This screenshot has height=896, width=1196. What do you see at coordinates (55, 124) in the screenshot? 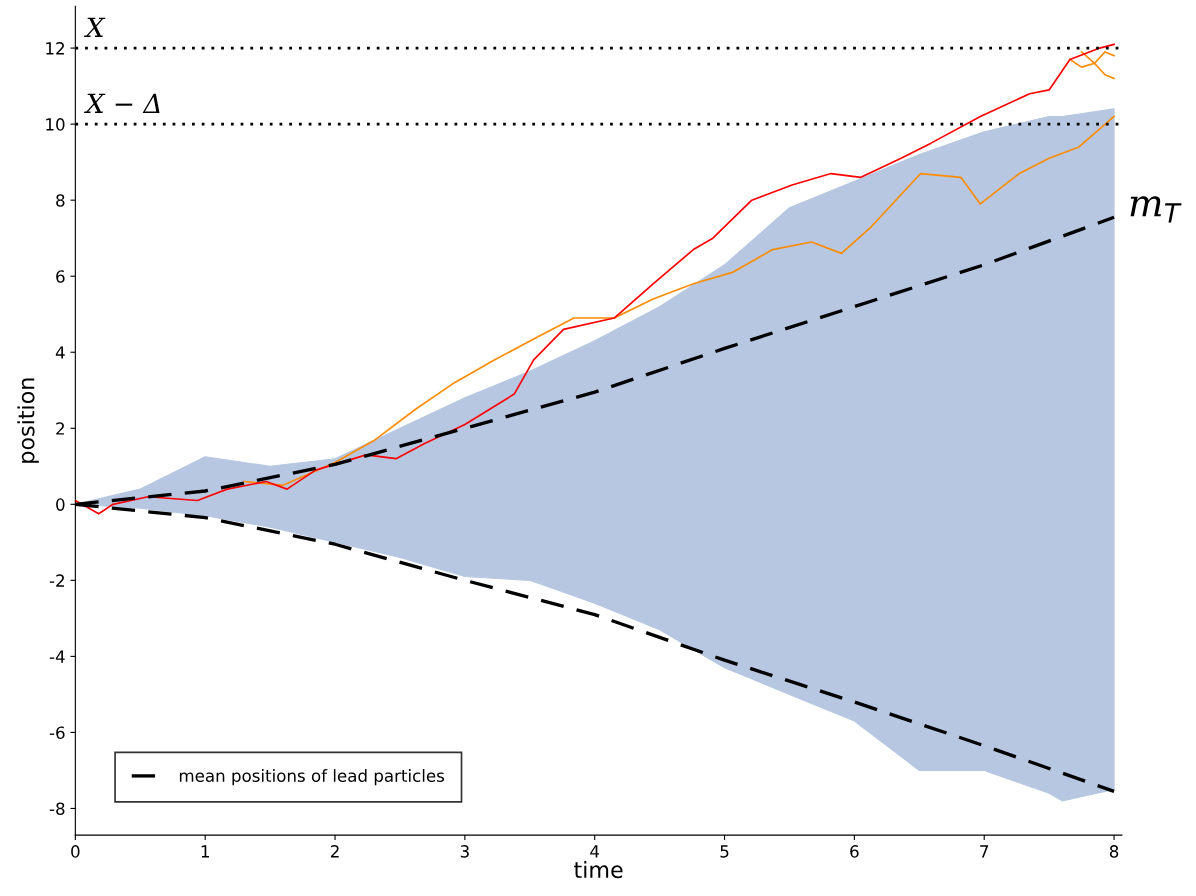
I see `y-tick-label: 10` at bounding box center [55, 124].